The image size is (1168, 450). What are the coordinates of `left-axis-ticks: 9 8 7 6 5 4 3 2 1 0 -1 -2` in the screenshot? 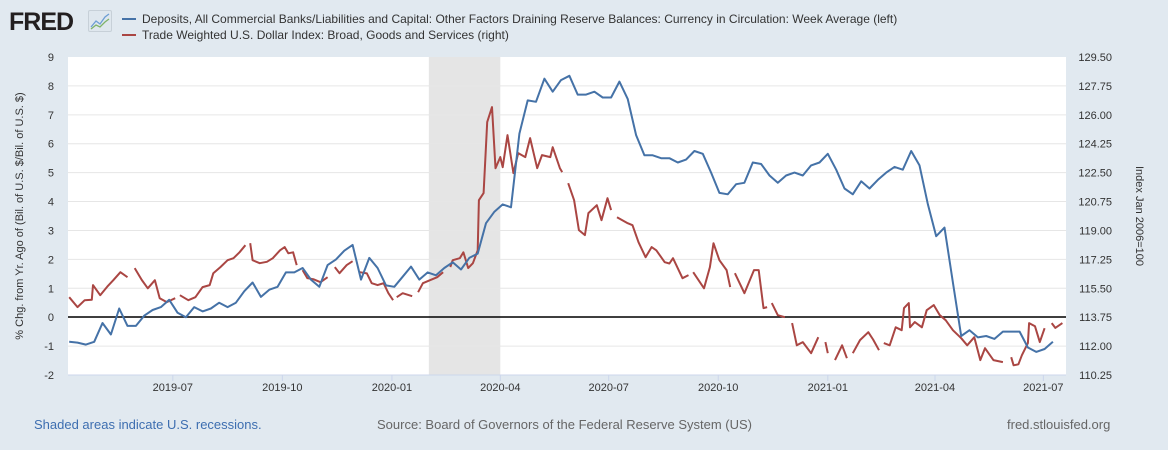 It's located at (49, 217).